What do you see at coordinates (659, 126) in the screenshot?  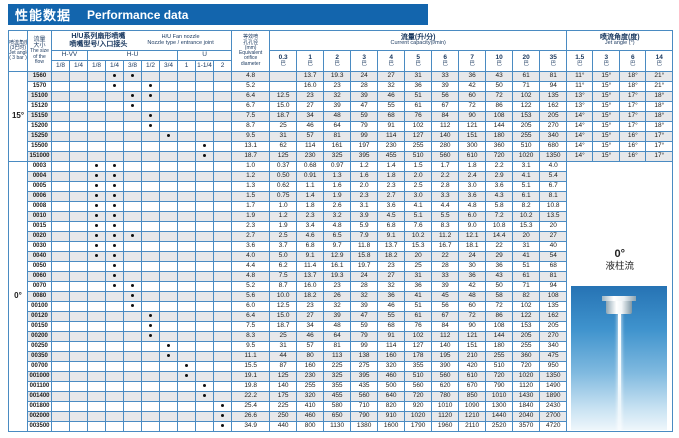 I see `jet-angle-value: 18°` at bounding box center [659, 126].